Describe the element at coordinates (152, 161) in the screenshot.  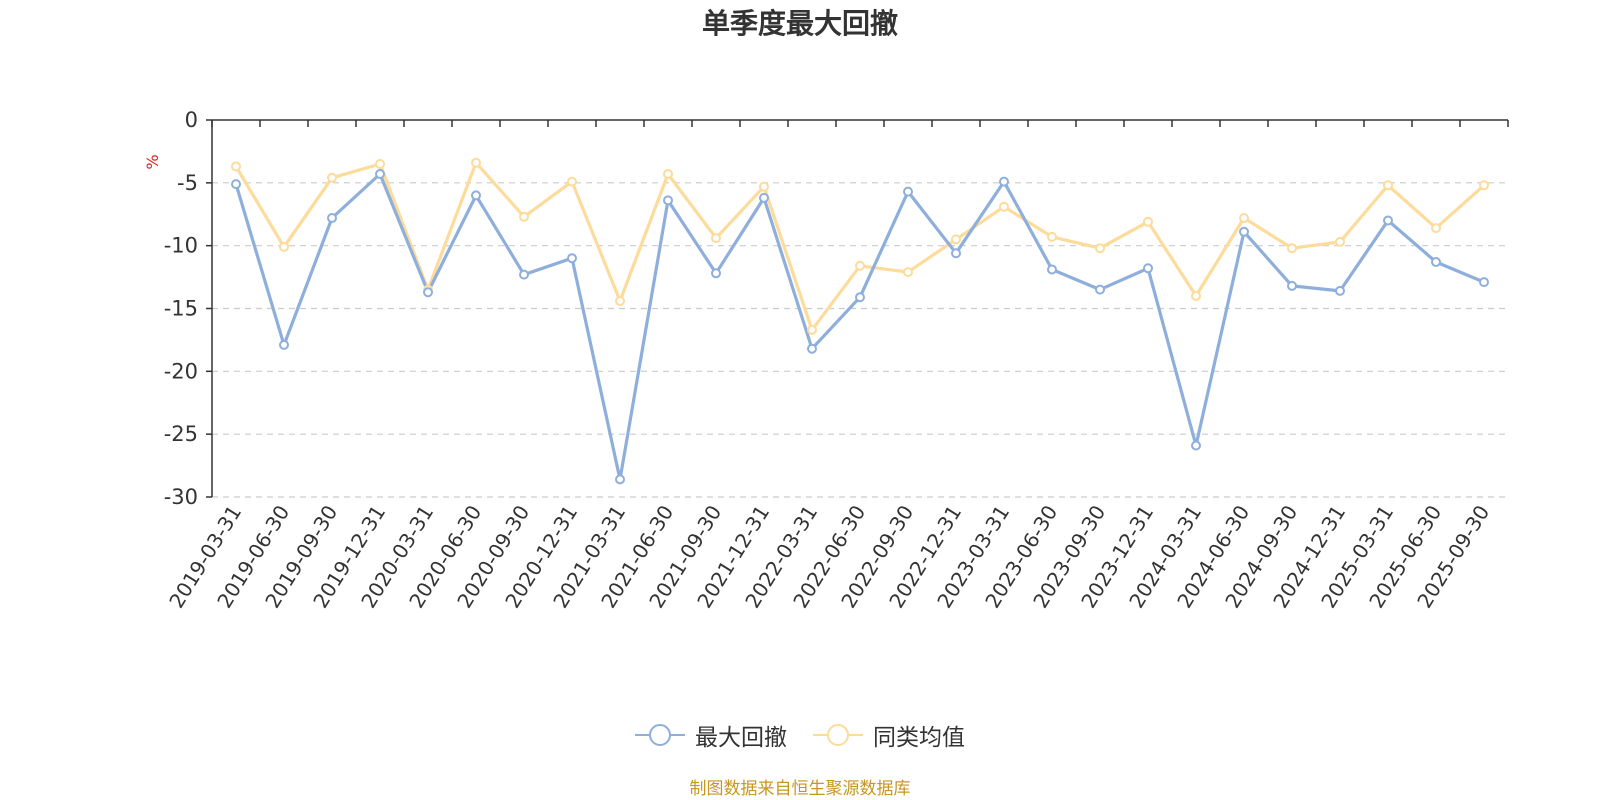
I see `y-axis-unit-label: %` at that location.